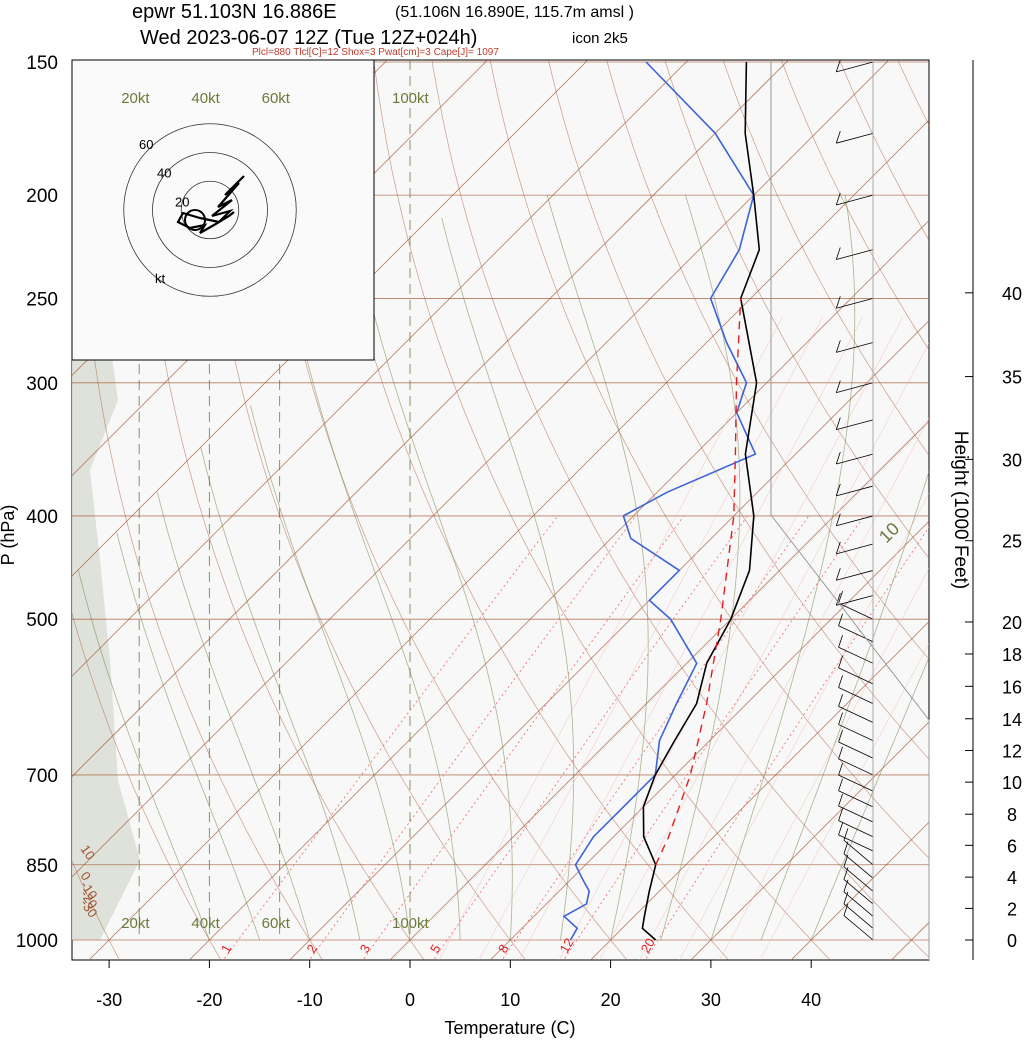 This screenshot has height=1040, width=1026. What do you see at coordinates (88, 852) in the screenshot?
I see `isotherm-label: 10` at bounding box center [88, 852].